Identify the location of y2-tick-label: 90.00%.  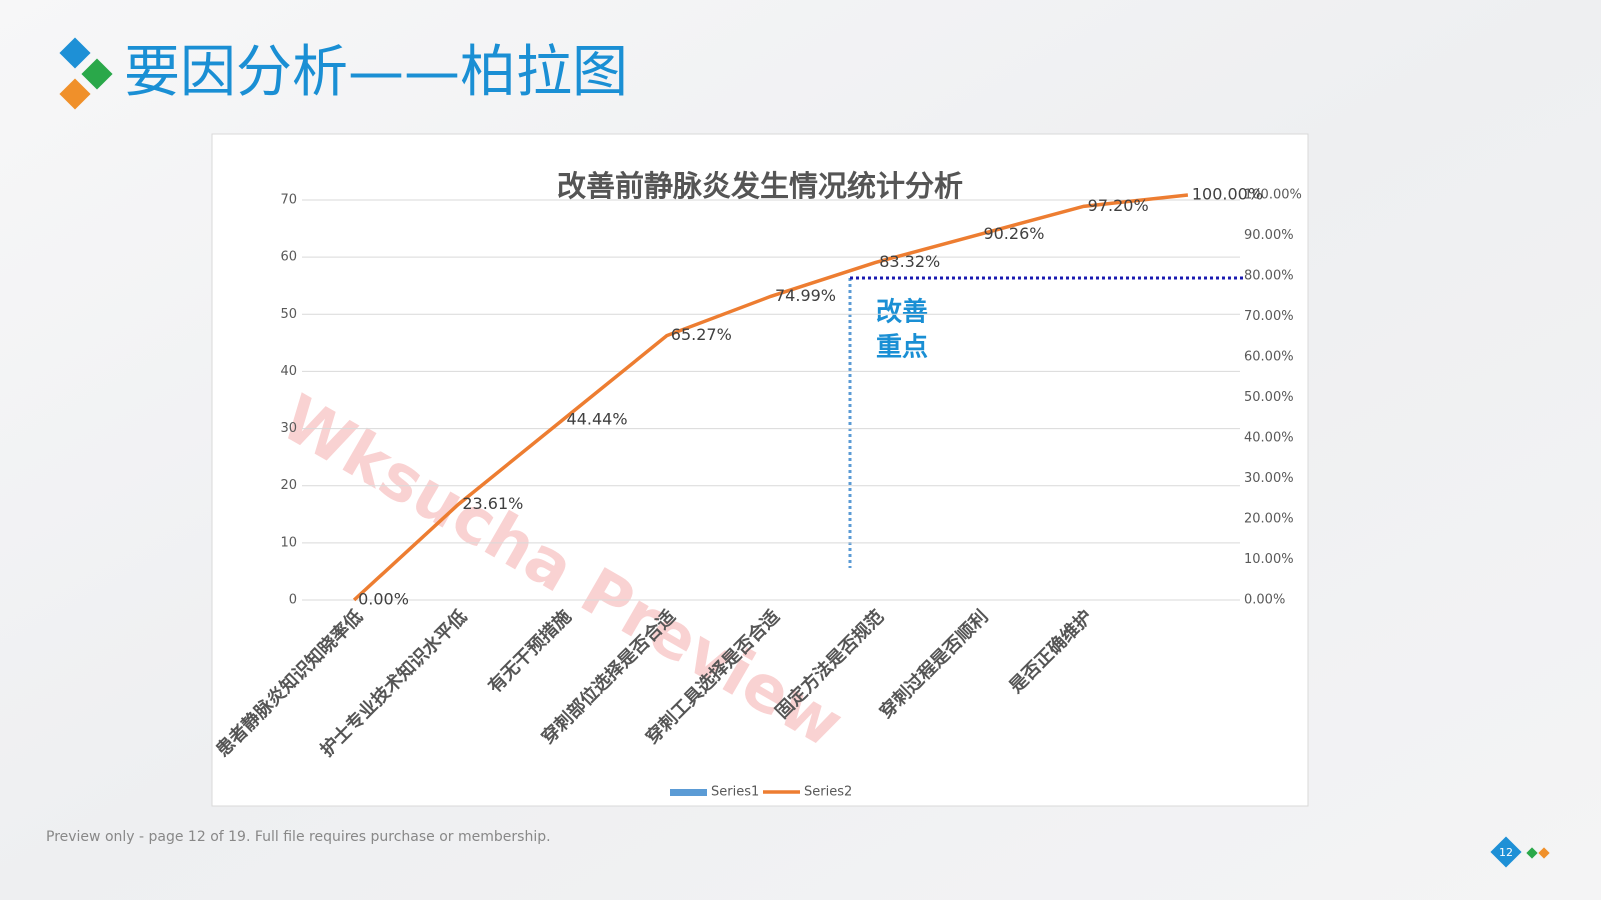
(1269, 235).